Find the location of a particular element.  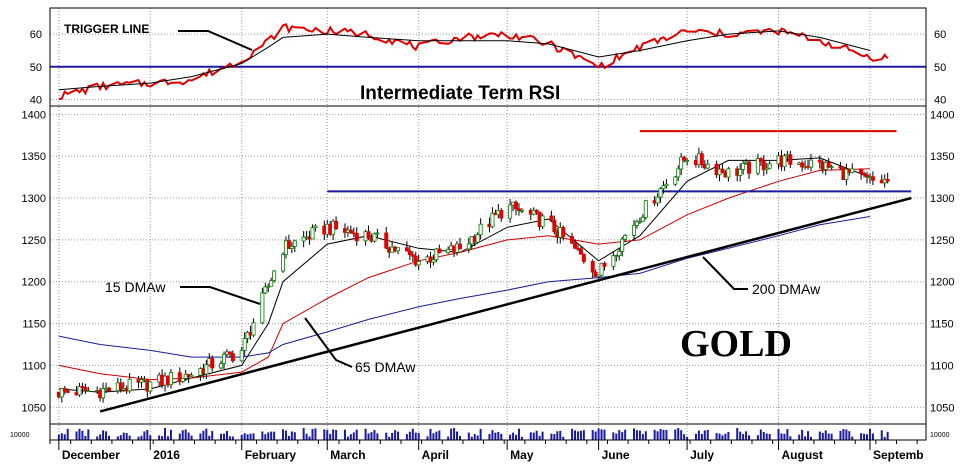

rsi-panel is located at coordinates (488, 62).